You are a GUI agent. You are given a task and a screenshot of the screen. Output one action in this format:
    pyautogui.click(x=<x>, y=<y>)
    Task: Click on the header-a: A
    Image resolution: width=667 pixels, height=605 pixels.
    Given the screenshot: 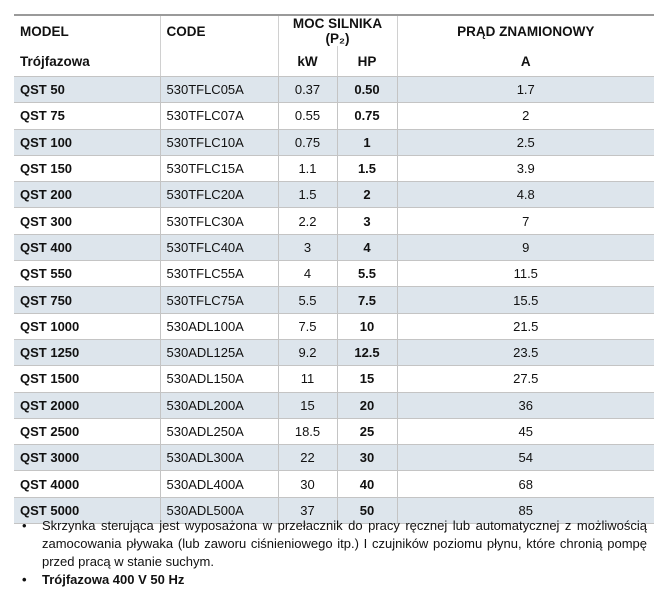 What is the action you would take?
    pyautogui.click(x=525, y=61)
    